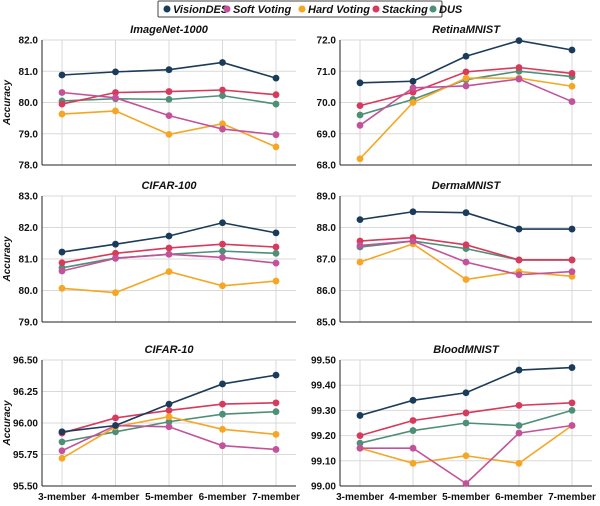 This screenshot has height=506, width=600. Describe the element at coordinates (376, 9) in the screenshot. I see `legend-marker-stacking` at that location.